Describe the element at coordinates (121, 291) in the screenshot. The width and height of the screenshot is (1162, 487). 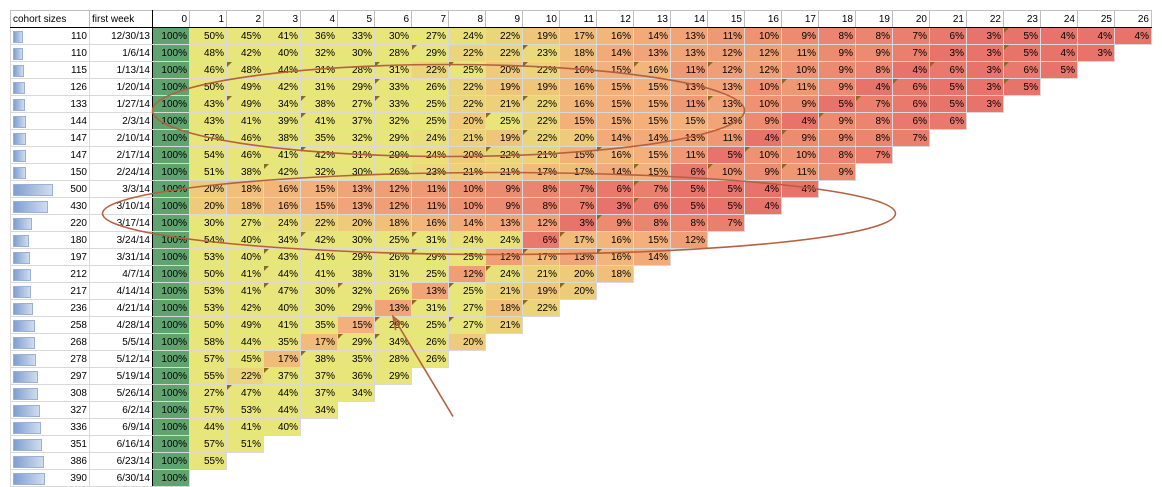
I see `first-week-cell: 4/14/14` at that location.